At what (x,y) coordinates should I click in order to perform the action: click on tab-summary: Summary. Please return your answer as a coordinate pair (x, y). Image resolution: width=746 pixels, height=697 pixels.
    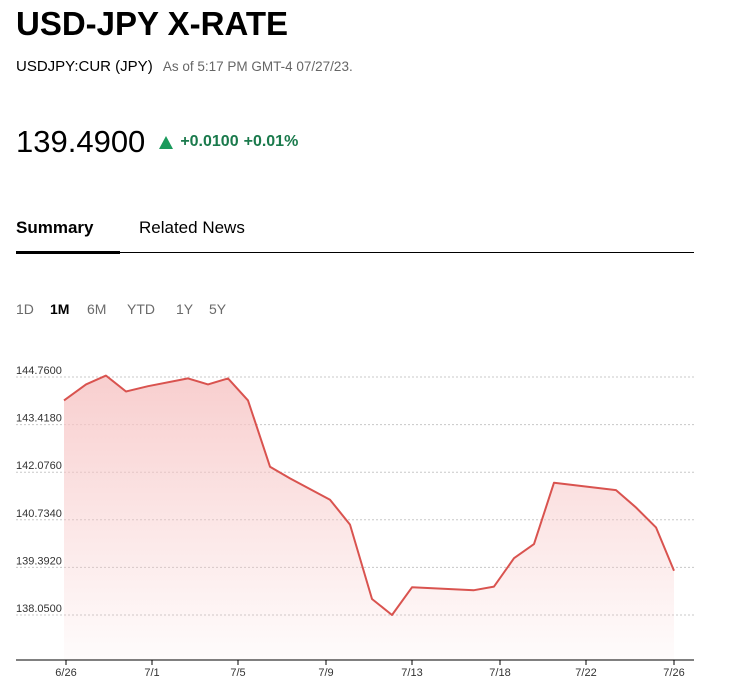
    Looking at the image, I should click on (55, 227).